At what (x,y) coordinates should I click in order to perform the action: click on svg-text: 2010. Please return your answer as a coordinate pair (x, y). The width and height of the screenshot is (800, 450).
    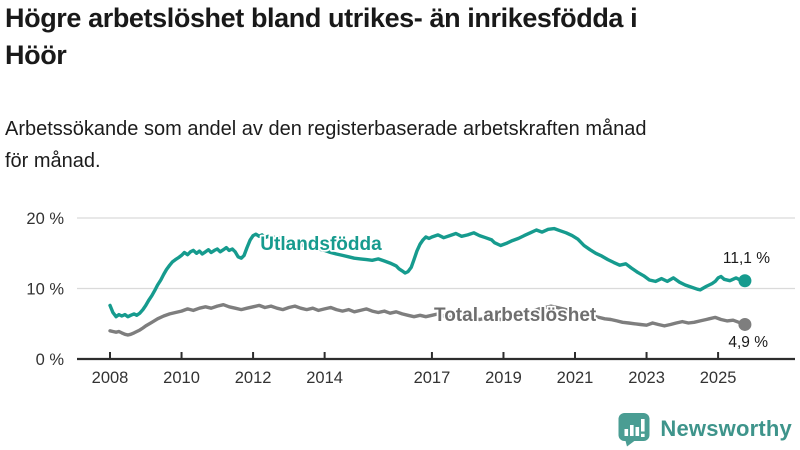
    Looking at the image, I should click on (181, 378).